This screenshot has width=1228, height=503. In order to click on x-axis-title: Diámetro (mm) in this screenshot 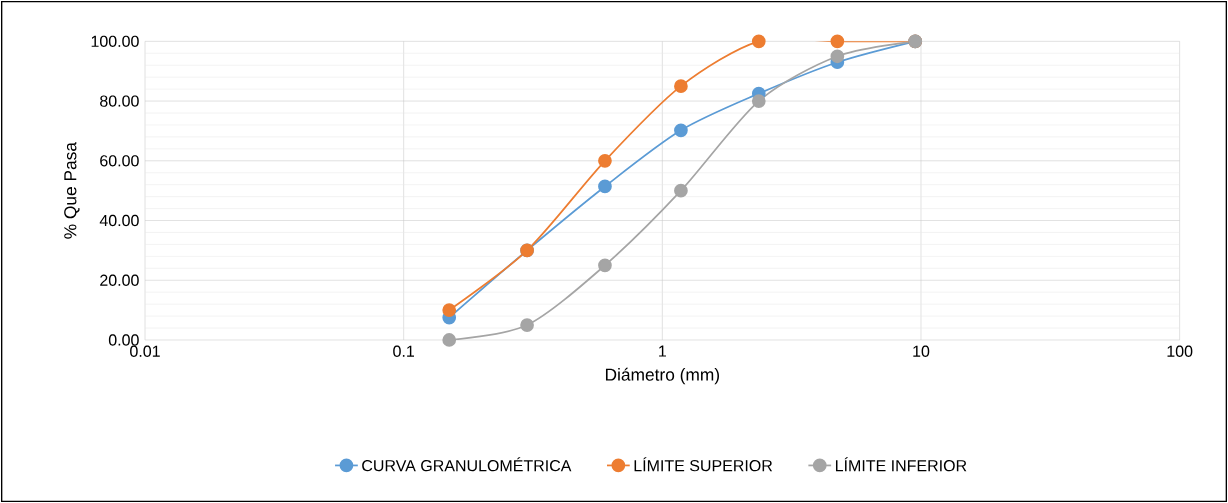, I will do `click(662, 376)`.